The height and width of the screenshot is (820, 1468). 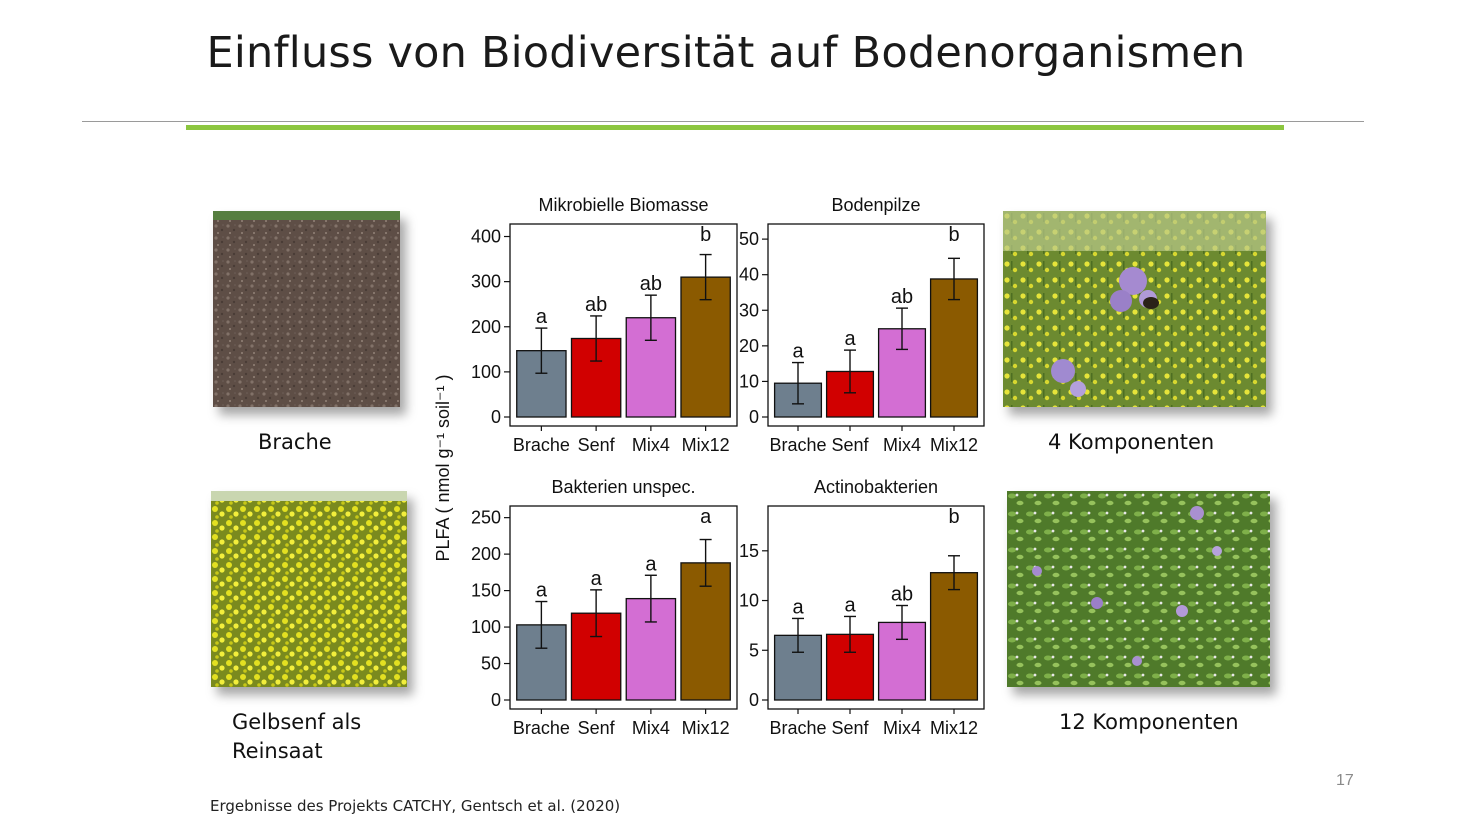 I want to click on page-number: 17, so click(x=1345, y=780).